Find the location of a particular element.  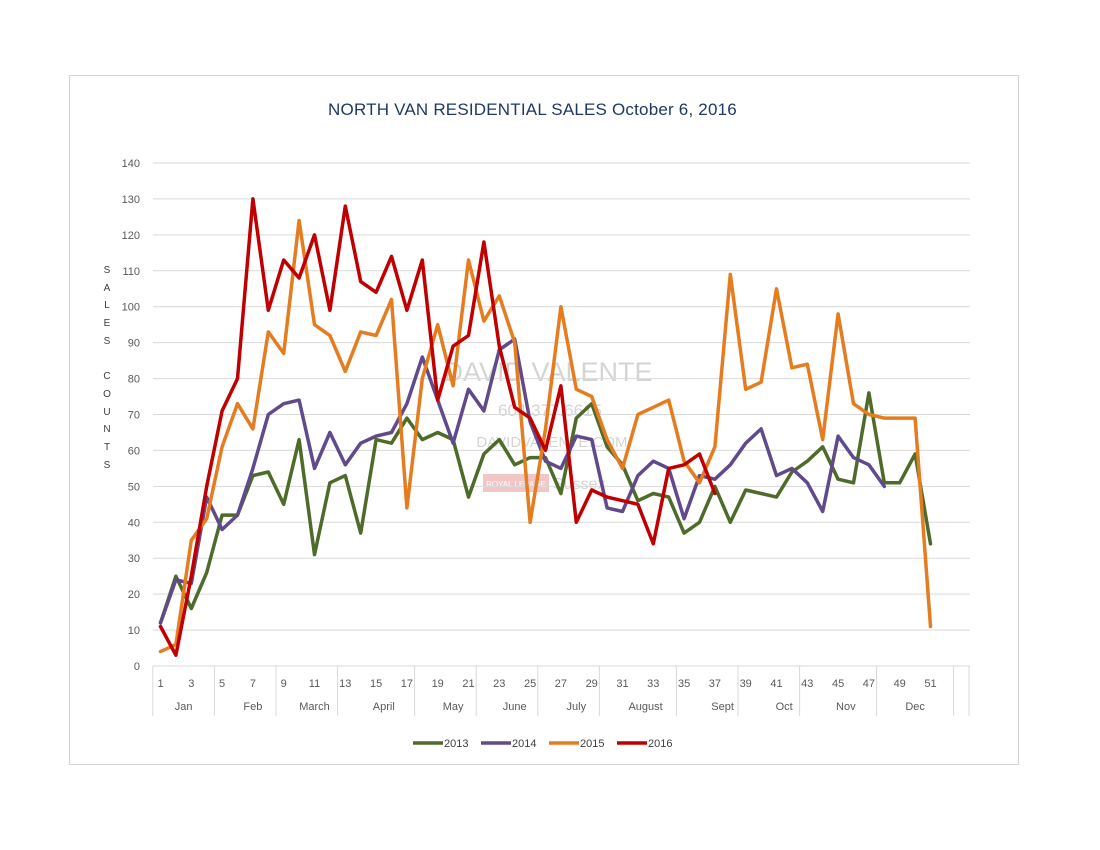

watermark-logo: ROYAL LEPAGE is located at coordinates (516, 484).